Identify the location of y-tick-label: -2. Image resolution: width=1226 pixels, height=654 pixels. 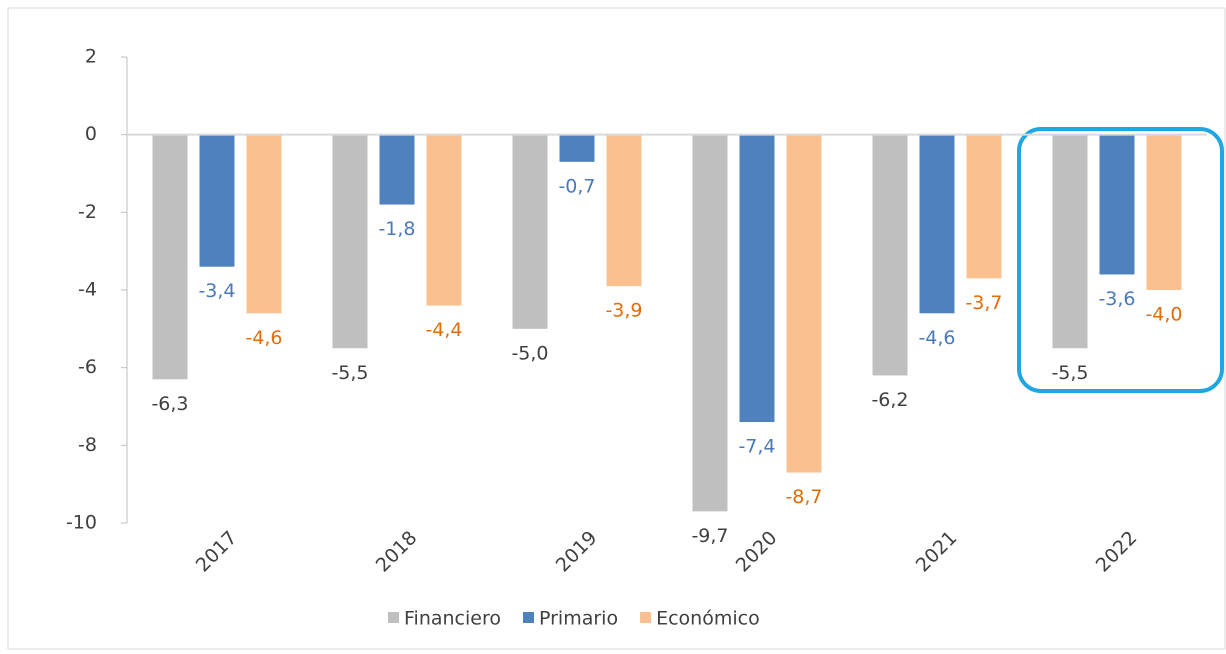
(87, 212).